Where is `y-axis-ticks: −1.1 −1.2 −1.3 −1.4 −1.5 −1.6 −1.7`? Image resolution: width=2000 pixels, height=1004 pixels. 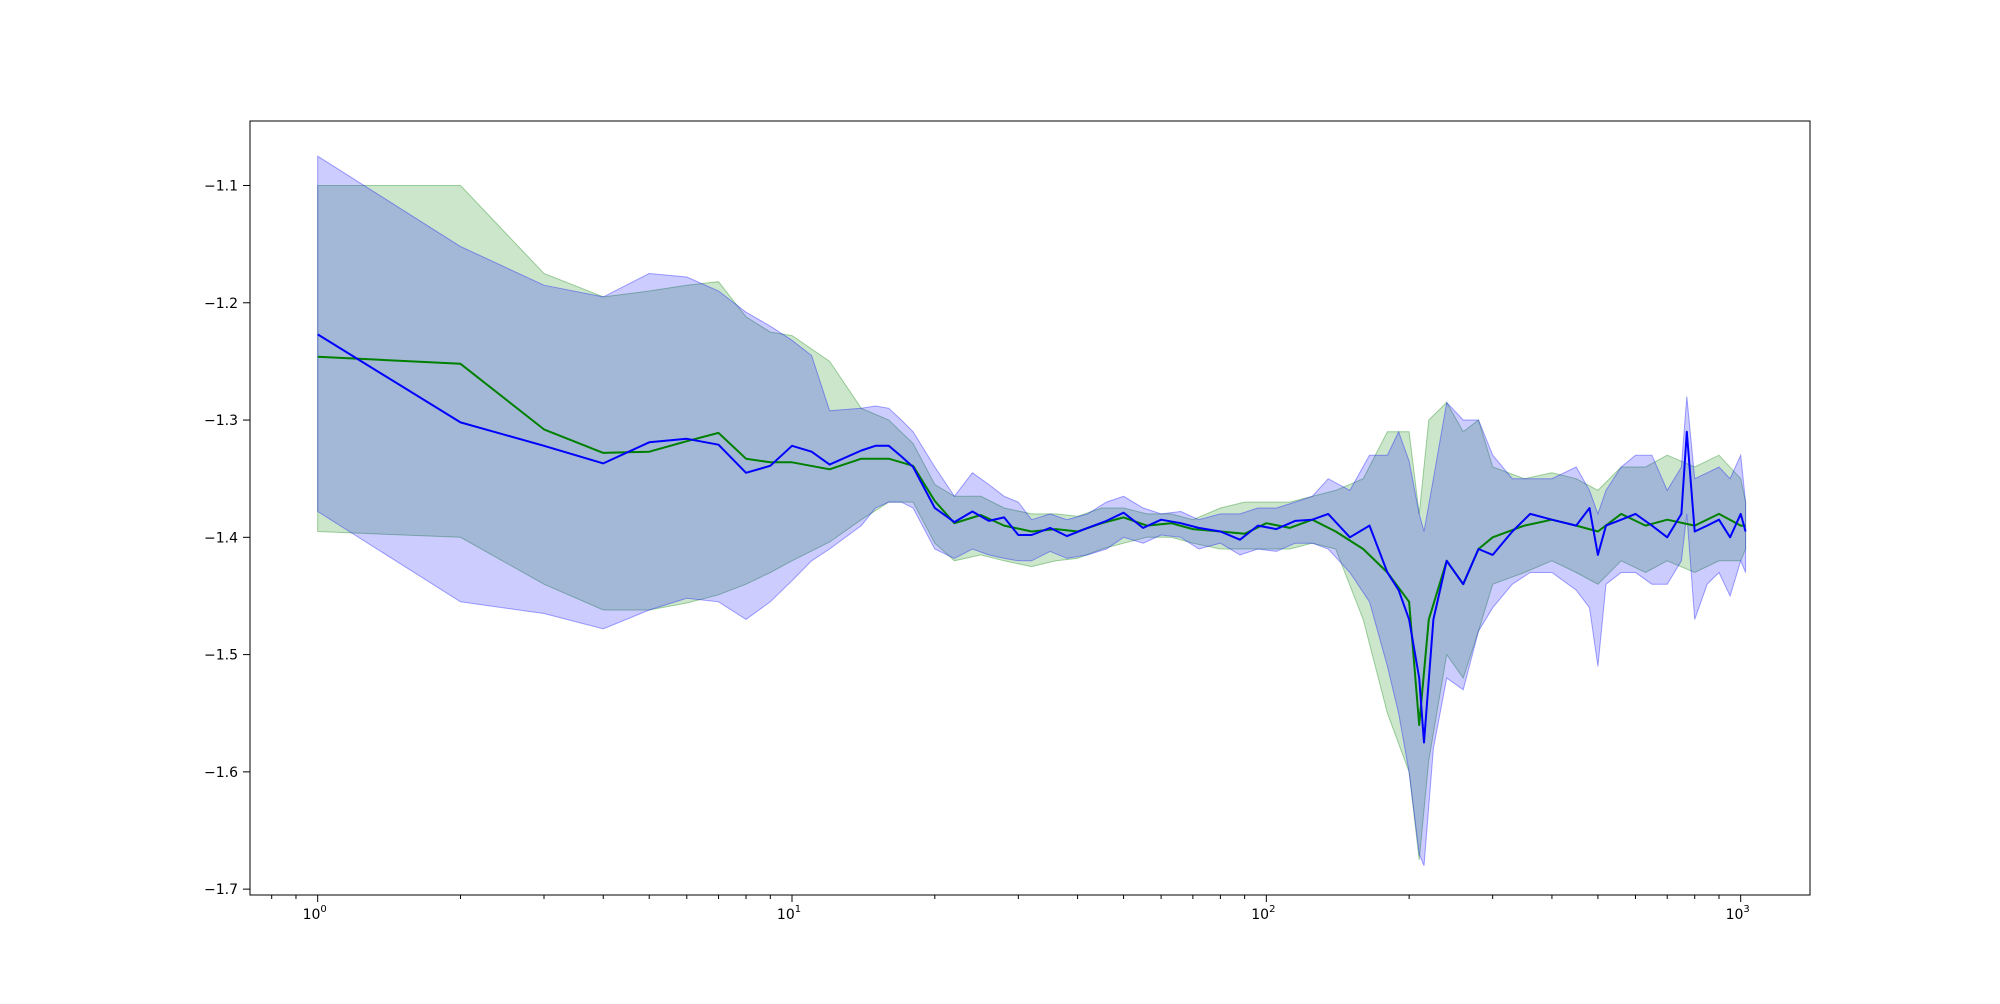
y-axis-ticks: −1.1 −1.2 −1.3 −1.4 −1.5 −1.6 −1.7 is located at coordinates (227, 538).